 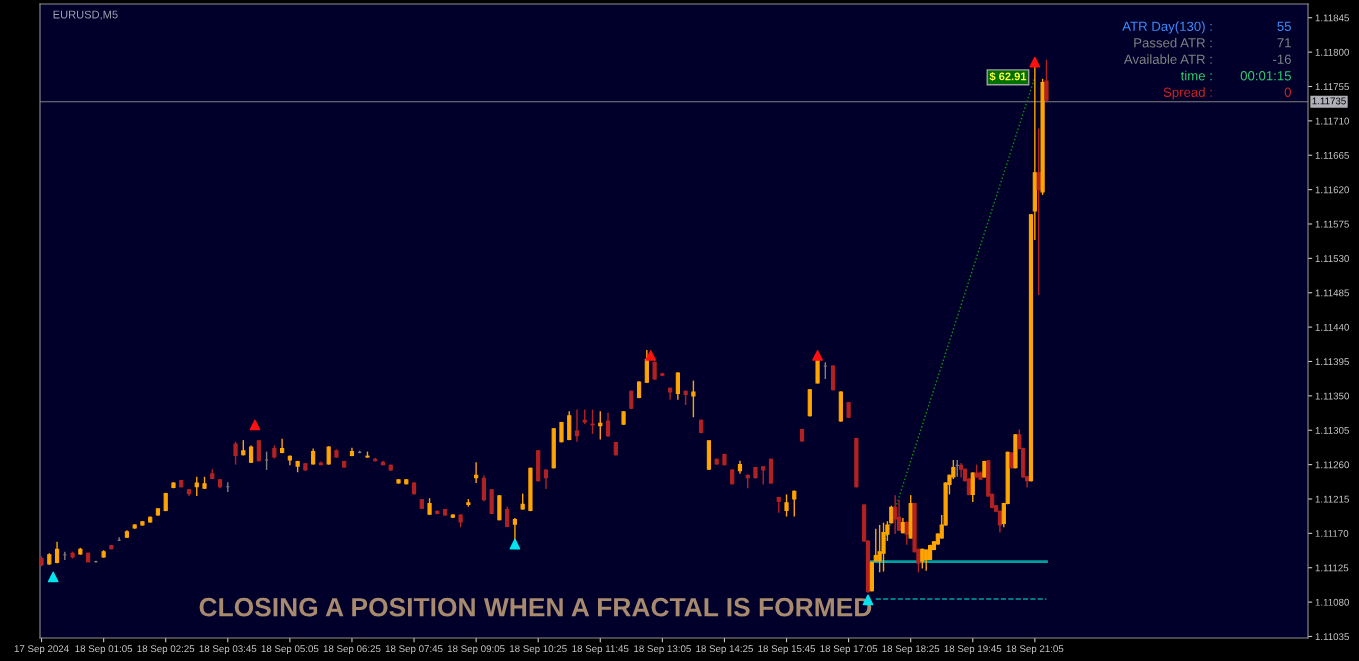 What do you see at coordinates (1332, 533) in the screenshot?
I see `y-tick-label: 1.11170` at bounding box center [1332, 533].